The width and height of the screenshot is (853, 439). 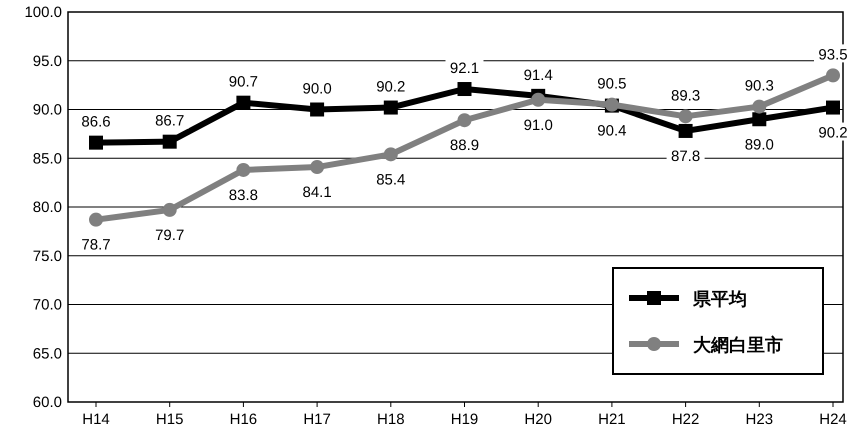 What do you see at coordinates (686, 419) in the screenshot?
I see `x-tick-label: H22` at bounding box center [686, 419].